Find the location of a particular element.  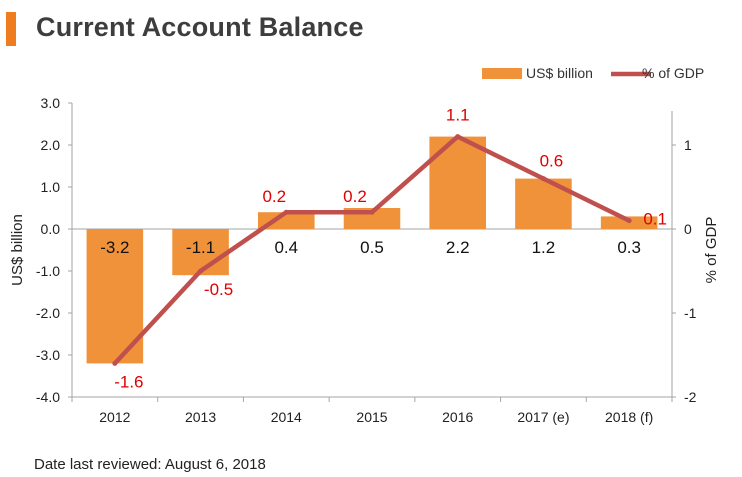

x-axis-tick-label: 2018 (f) is located at coordinates (629, 417).